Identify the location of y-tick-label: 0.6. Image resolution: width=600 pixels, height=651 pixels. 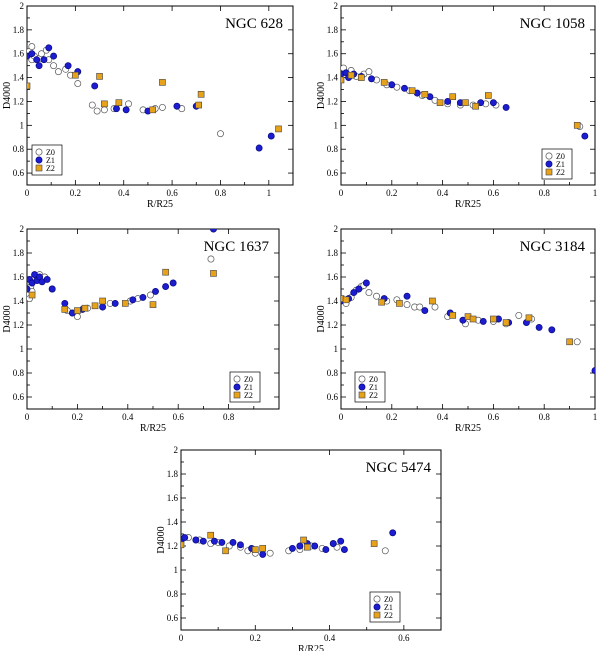
(19, 173).